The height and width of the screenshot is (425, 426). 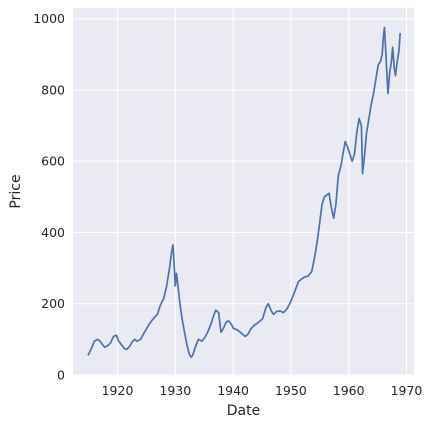 What do you see at coordinates (233, 390) in the screenshot?
I see `x-tick-label: 1940` at bounding box center [233, 390].